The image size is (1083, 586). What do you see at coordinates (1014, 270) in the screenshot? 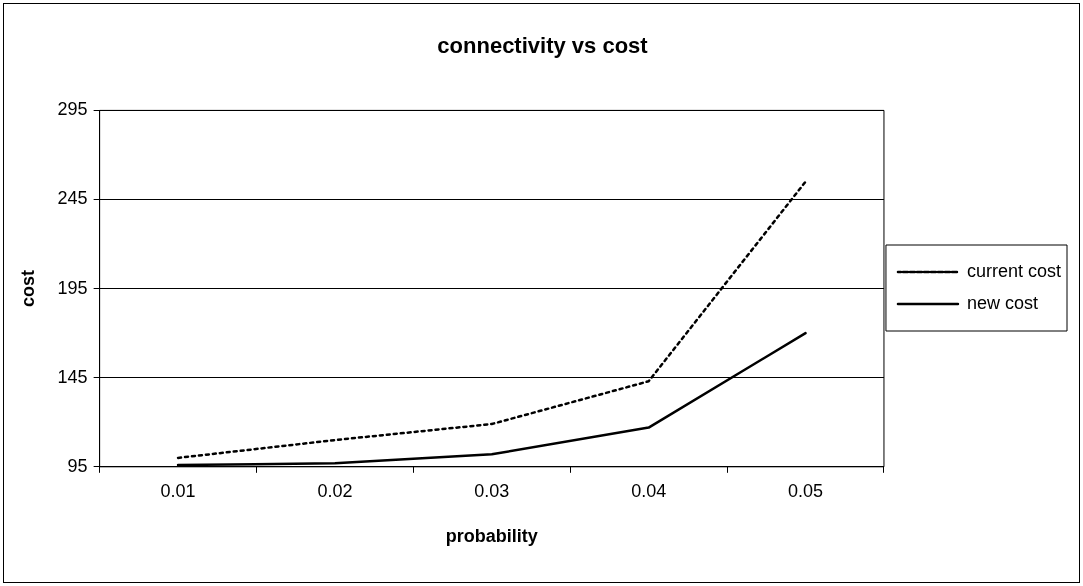
I see `legend-label: current cost` at bounding box center [1014, 270].